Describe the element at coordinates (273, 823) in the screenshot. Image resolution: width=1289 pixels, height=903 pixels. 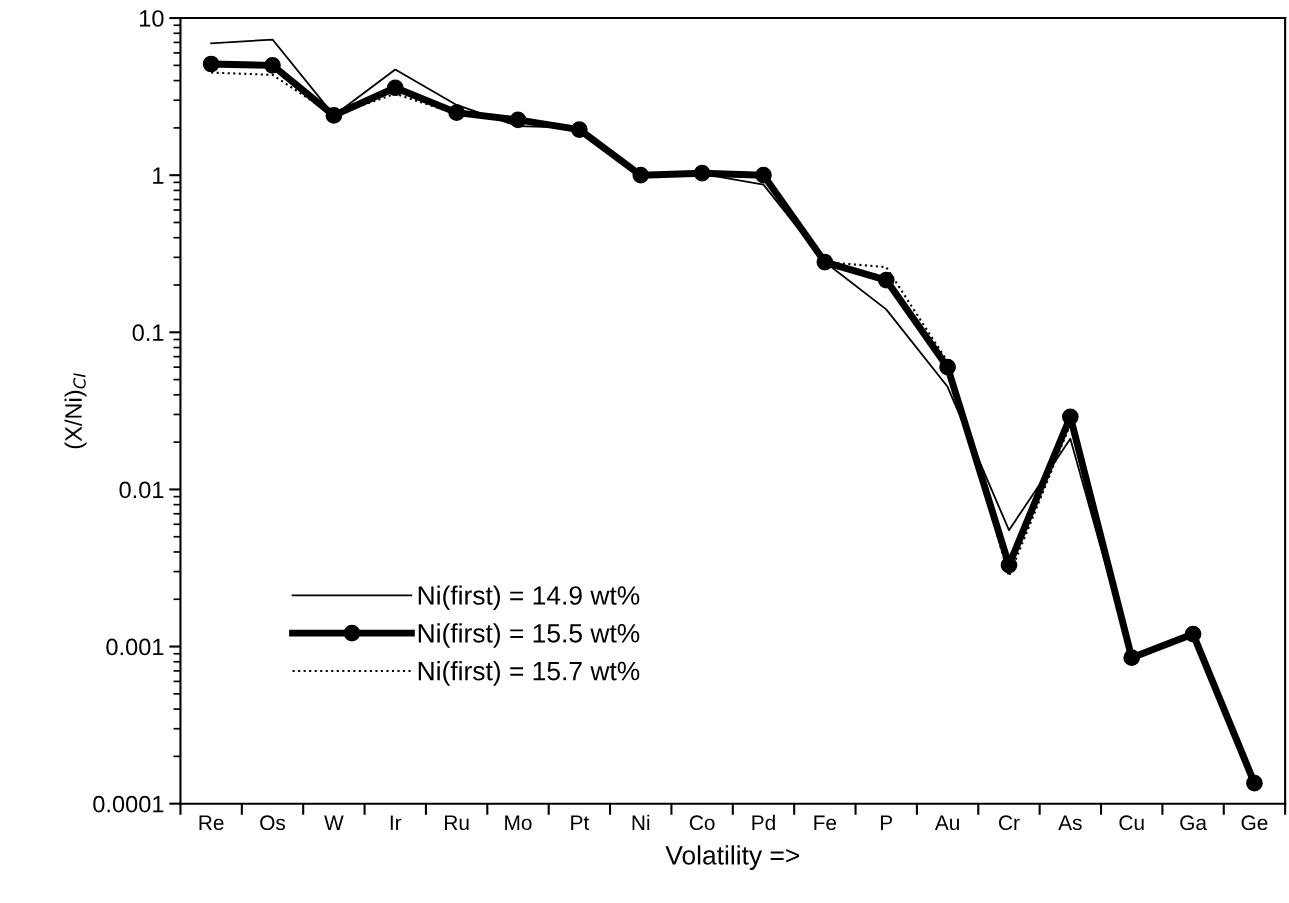
I see `x-tick-label: Os` at that location.